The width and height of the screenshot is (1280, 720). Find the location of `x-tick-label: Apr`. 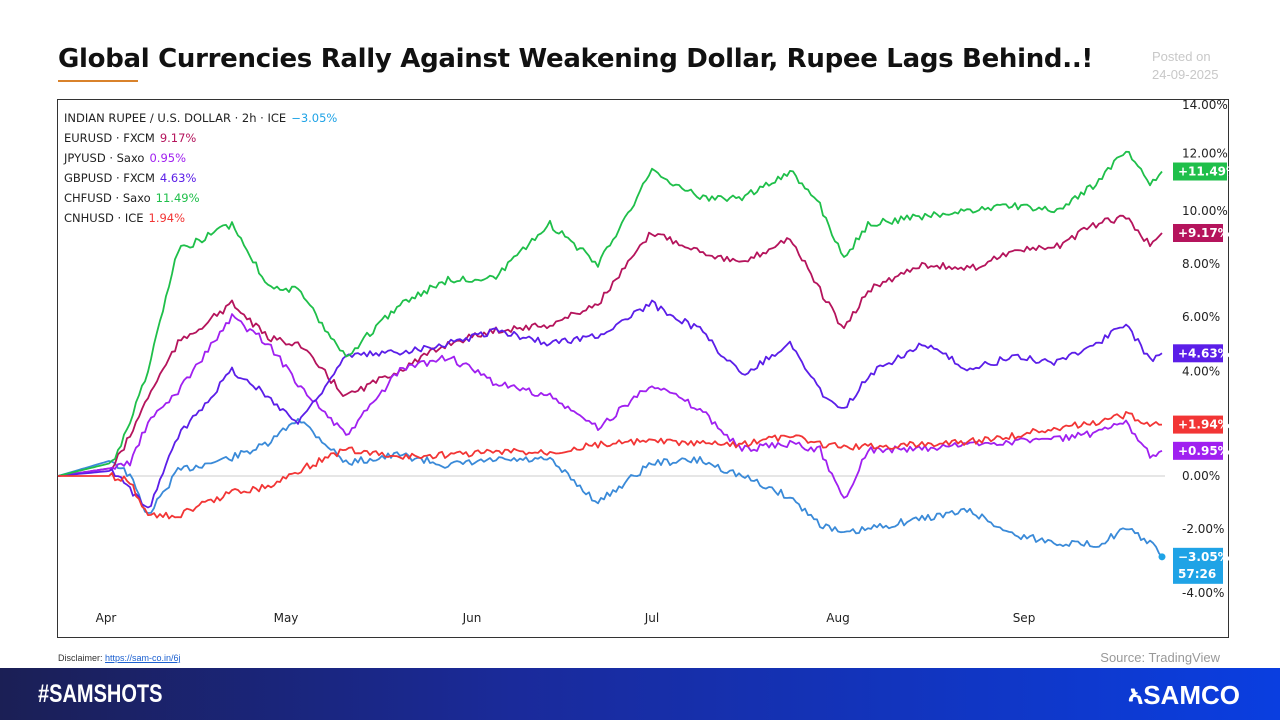

x-tick-label: Apr is located at coordinates (106, 618).